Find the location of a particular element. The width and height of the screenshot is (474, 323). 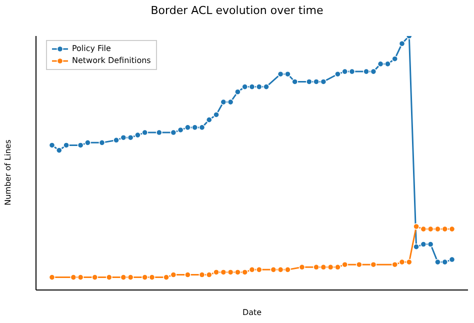

y-axis-title: Number of Lines is located at coordinates (8, 173).